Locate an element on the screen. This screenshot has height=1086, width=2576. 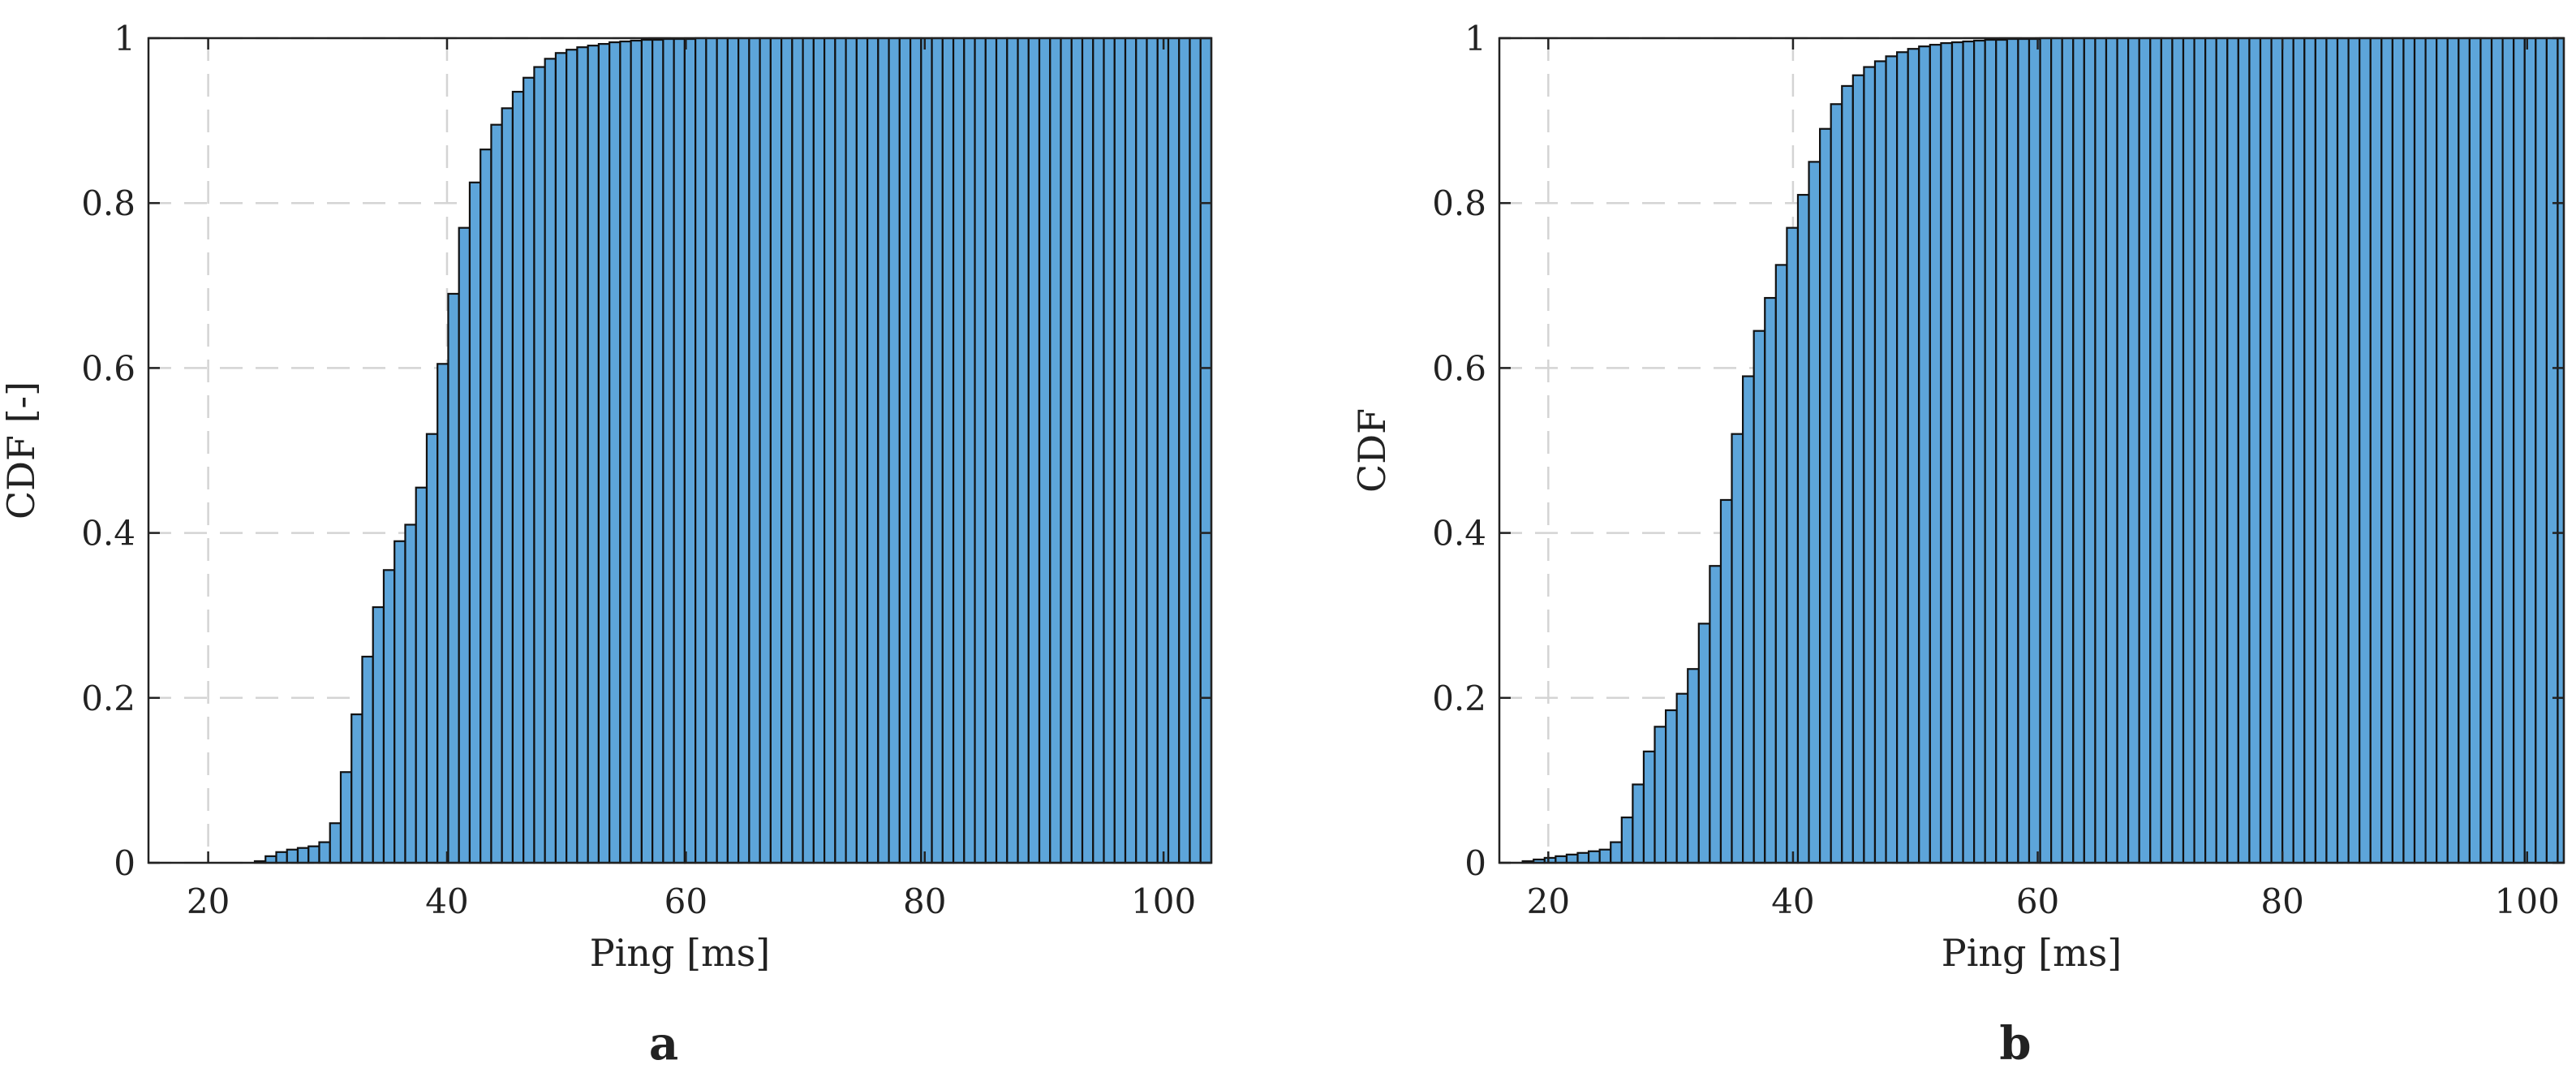
y-tick-label: 1 is located at coordinates (1475, 38).